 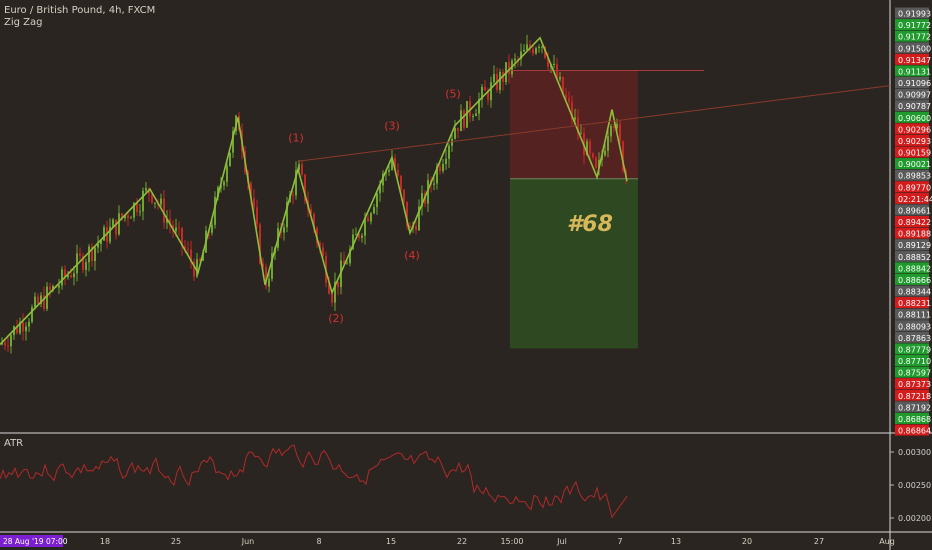 What do you see at coordinates (914, 485) in the screenshot?
I see `atr-tick: 0.00250` at bounding box center [914, 485].